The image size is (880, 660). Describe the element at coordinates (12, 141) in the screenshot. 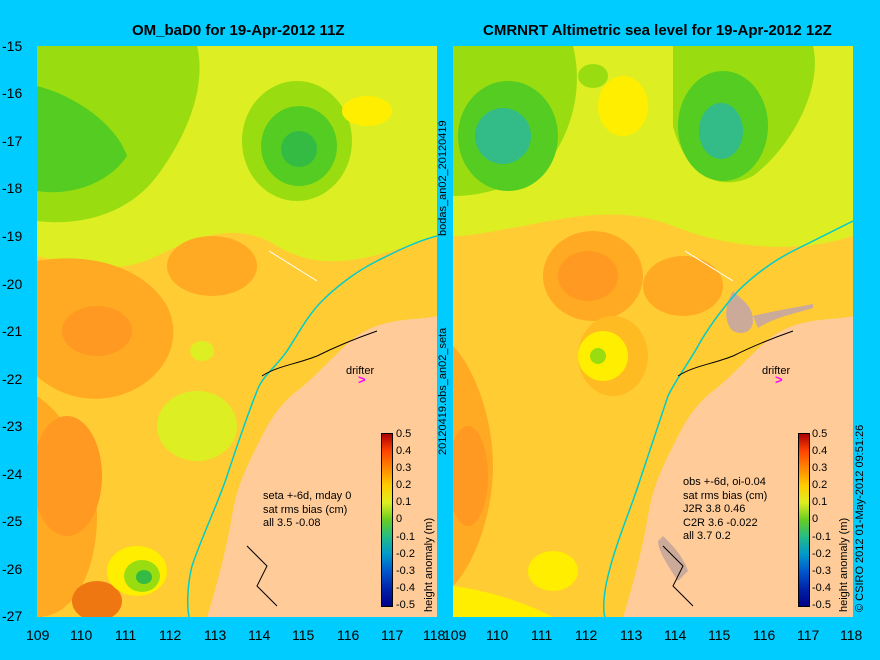

I see `y-tick: -17` at that location.